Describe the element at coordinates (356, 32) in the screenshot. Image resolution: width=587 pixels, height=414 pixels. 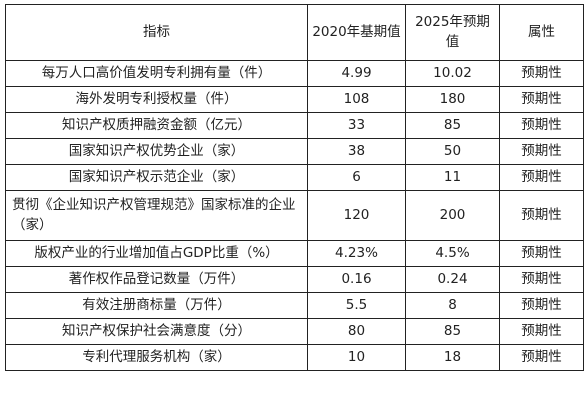
I see `header-base-value: 2020年基期值` at that location.